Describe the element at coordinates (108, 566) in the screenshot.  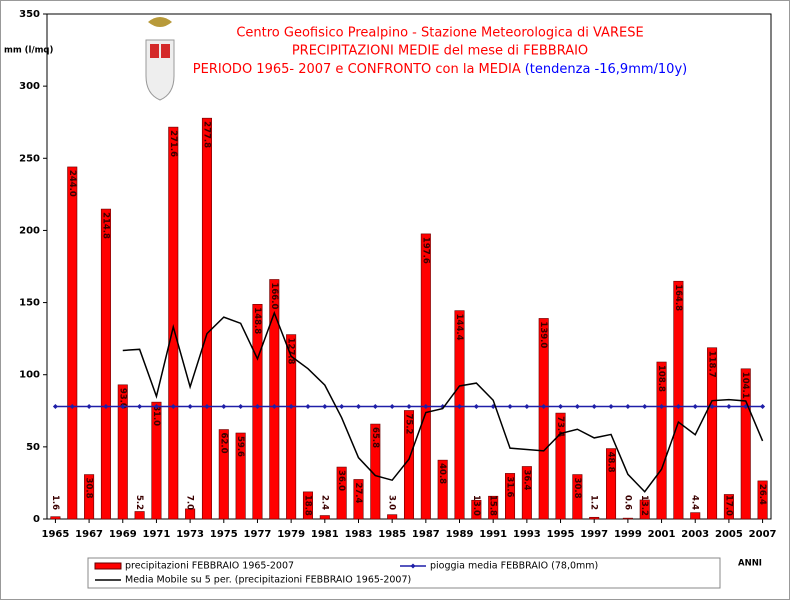
I see `legend-swatch` at that location.